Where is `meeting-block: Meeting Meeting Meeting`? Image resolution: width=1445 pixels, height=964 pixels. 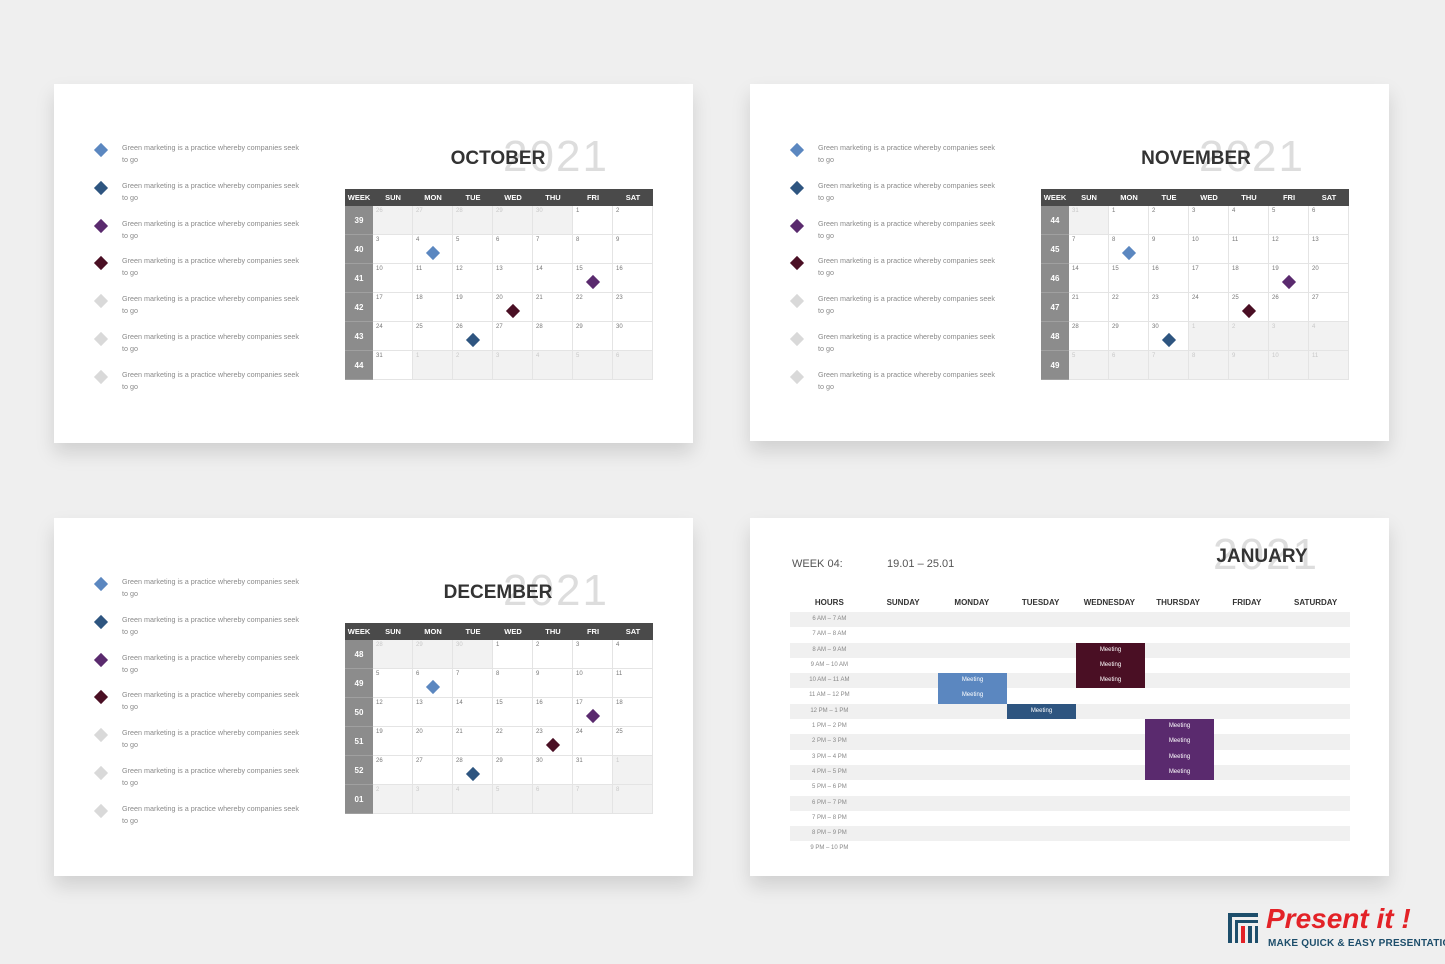 meeting-block: Meeting Meeting Meeting is located at coordinates (1110, 665).